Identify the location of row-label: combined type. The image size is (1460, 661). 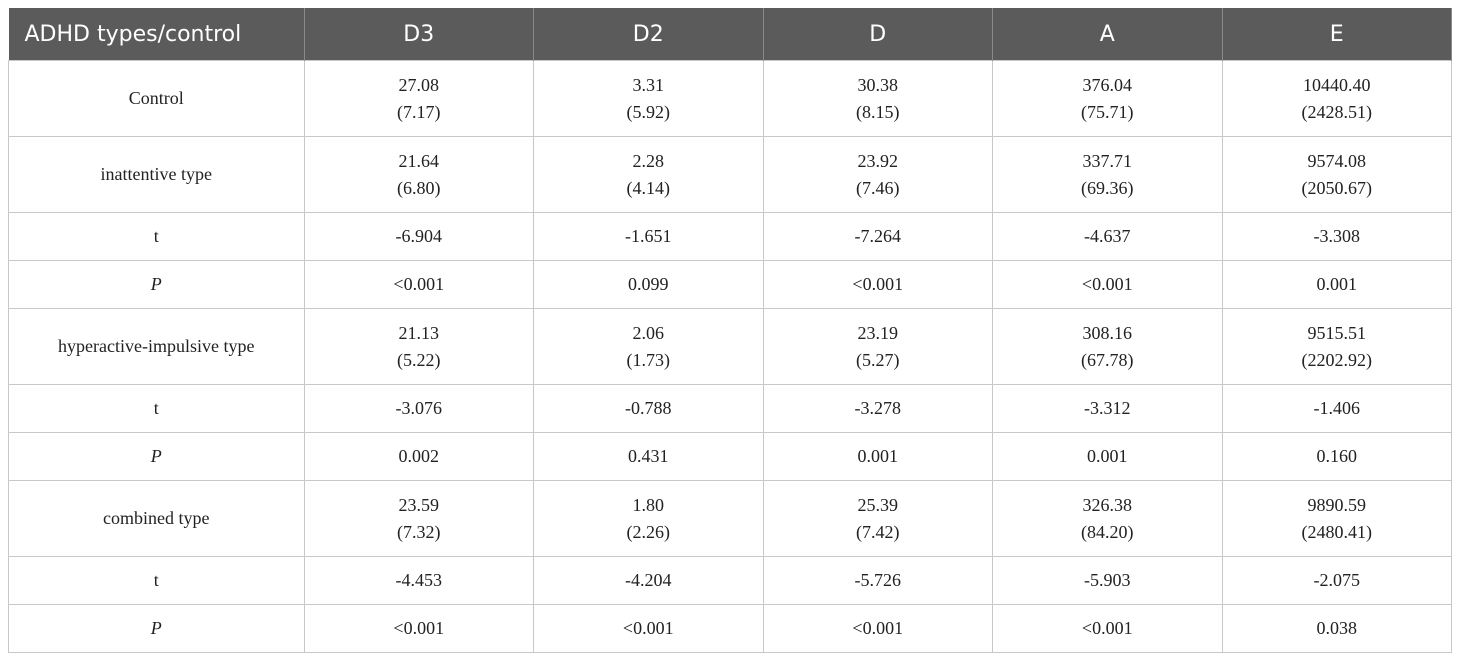
(156, 518).